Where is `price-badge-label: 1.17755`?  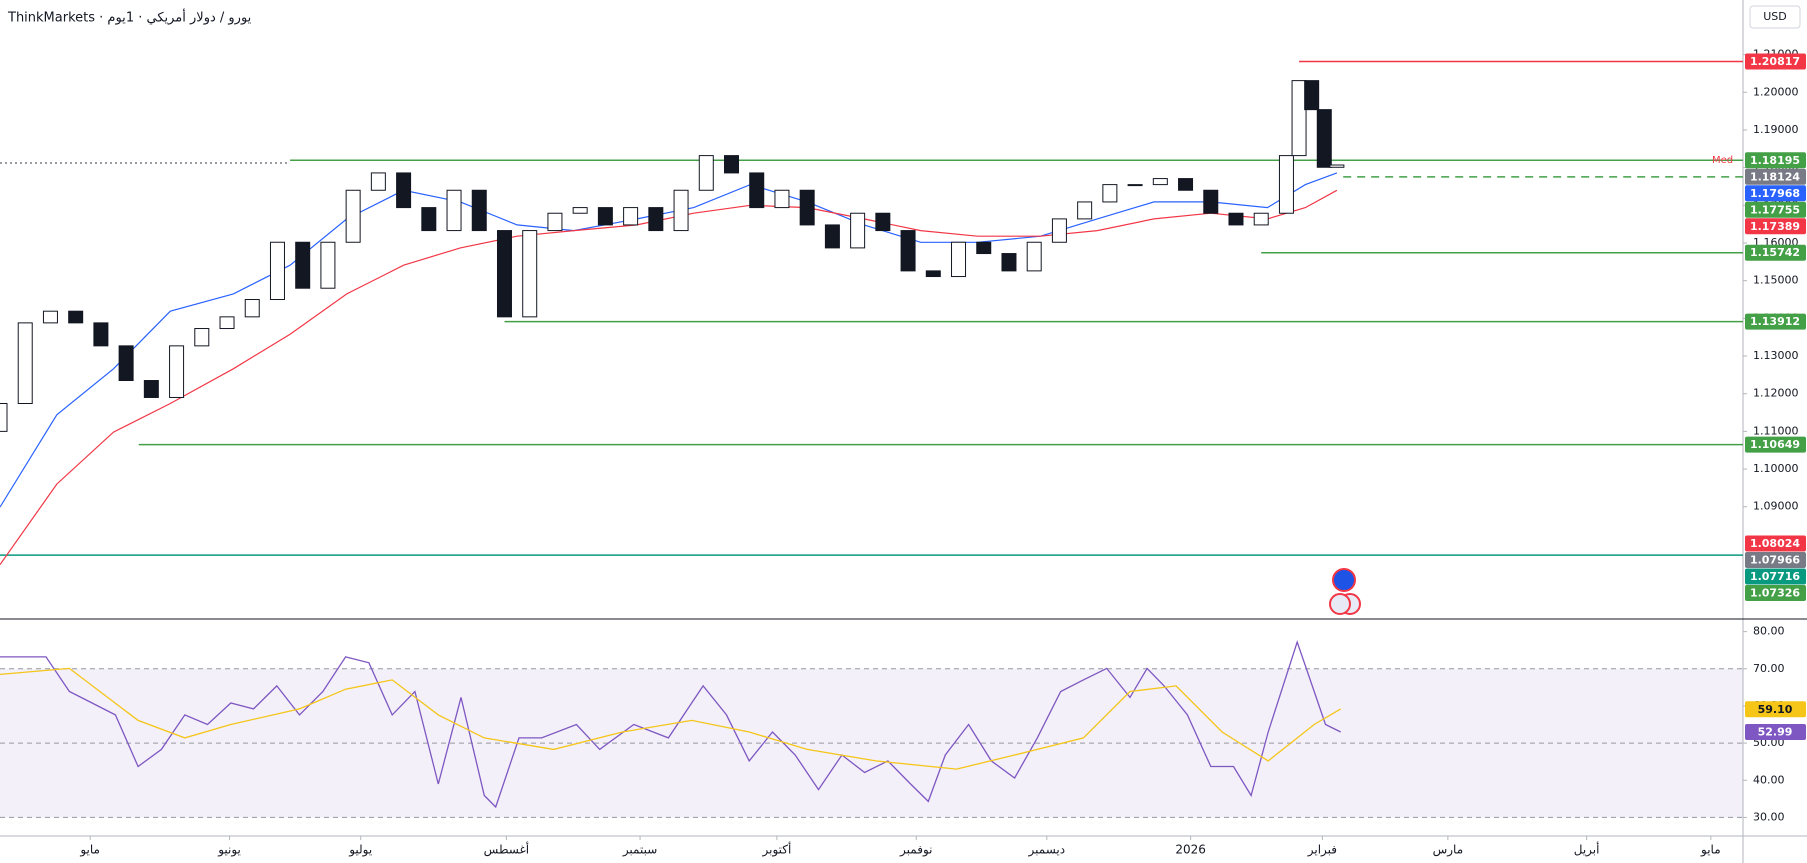
price-badge-label: 1.17755 is located at coordinates (1775, 209).